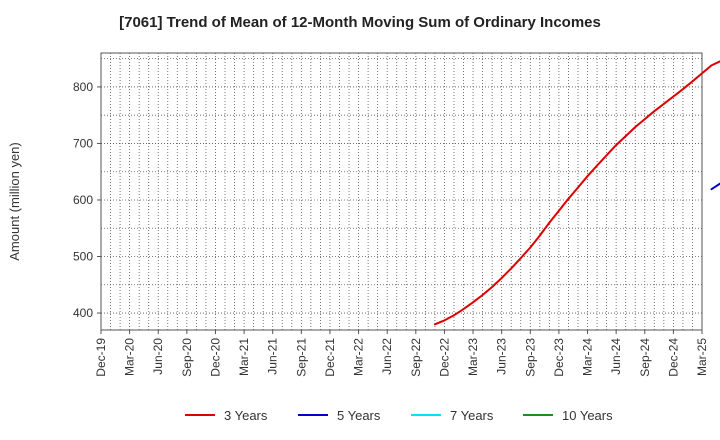  Describe the element at coordinates (559, 357) in the screenshot. I see `x-tick-label: Dec-23` at that location.